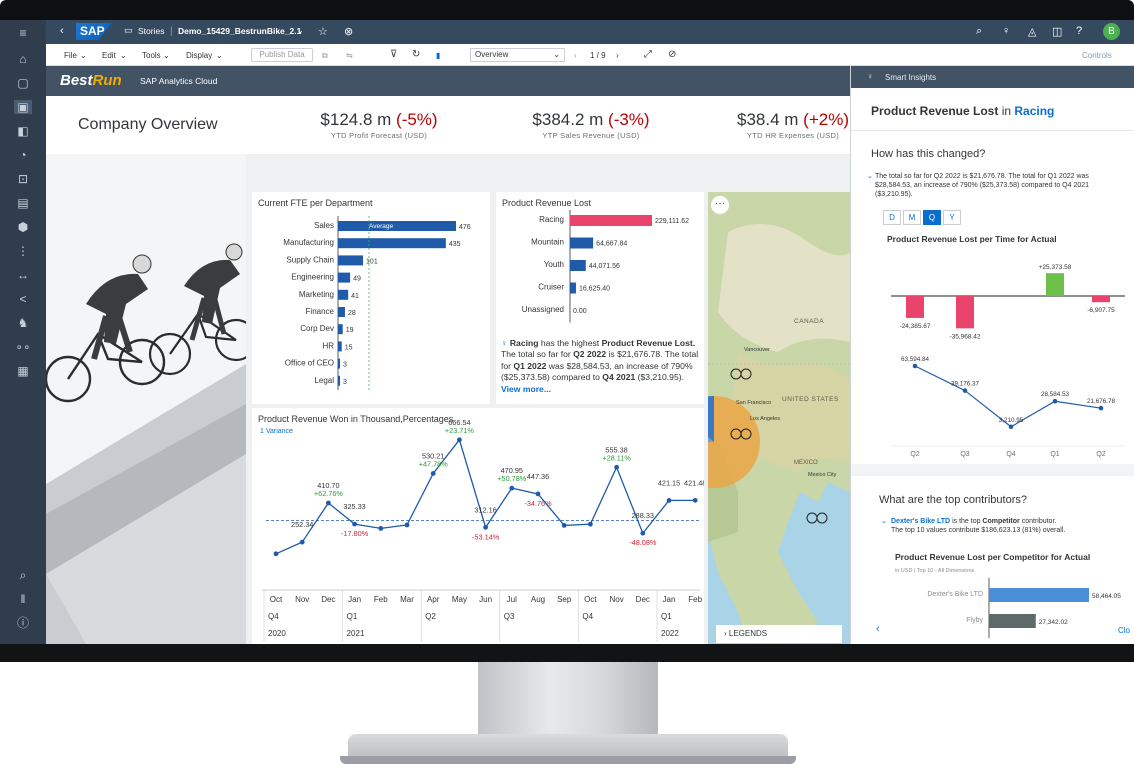 The width and height of the screenshot is (1134, 780). What do you see at coordinates (591, 125) in the screenshot?
I see `kpi-sales: $384.2 m (-3%) YTP Sales Revenue (USD)` at bounding box center [591, 125].